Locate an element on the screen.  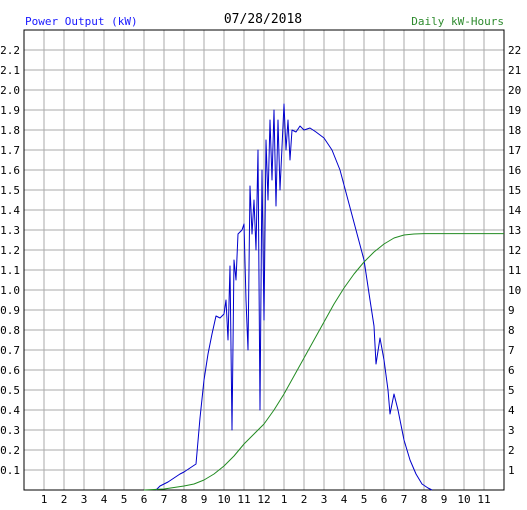
right-tick-label: 14 is located at coordinates (515, 210).